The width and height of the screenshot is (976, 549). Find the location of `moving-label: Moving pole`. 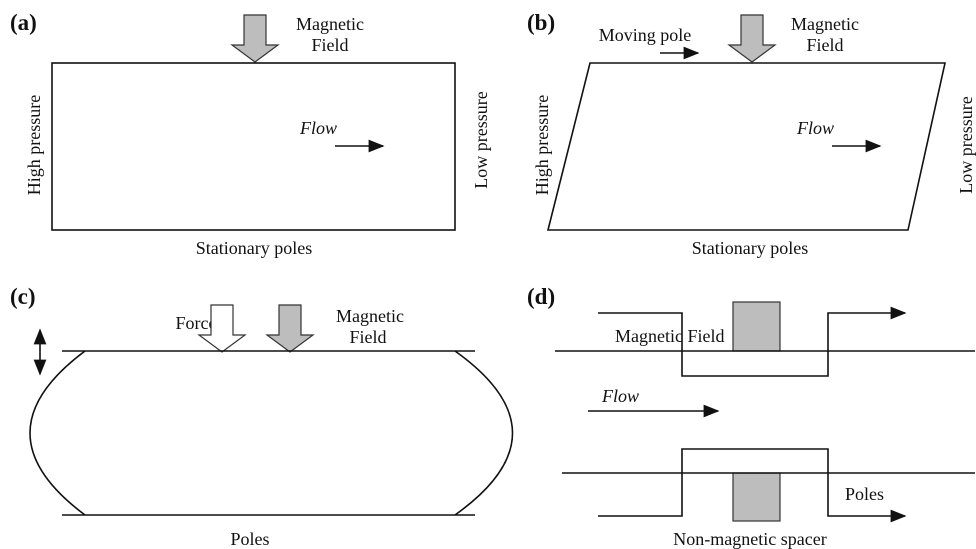

moving-label: Moving pole is located at coordinates (645, 35).